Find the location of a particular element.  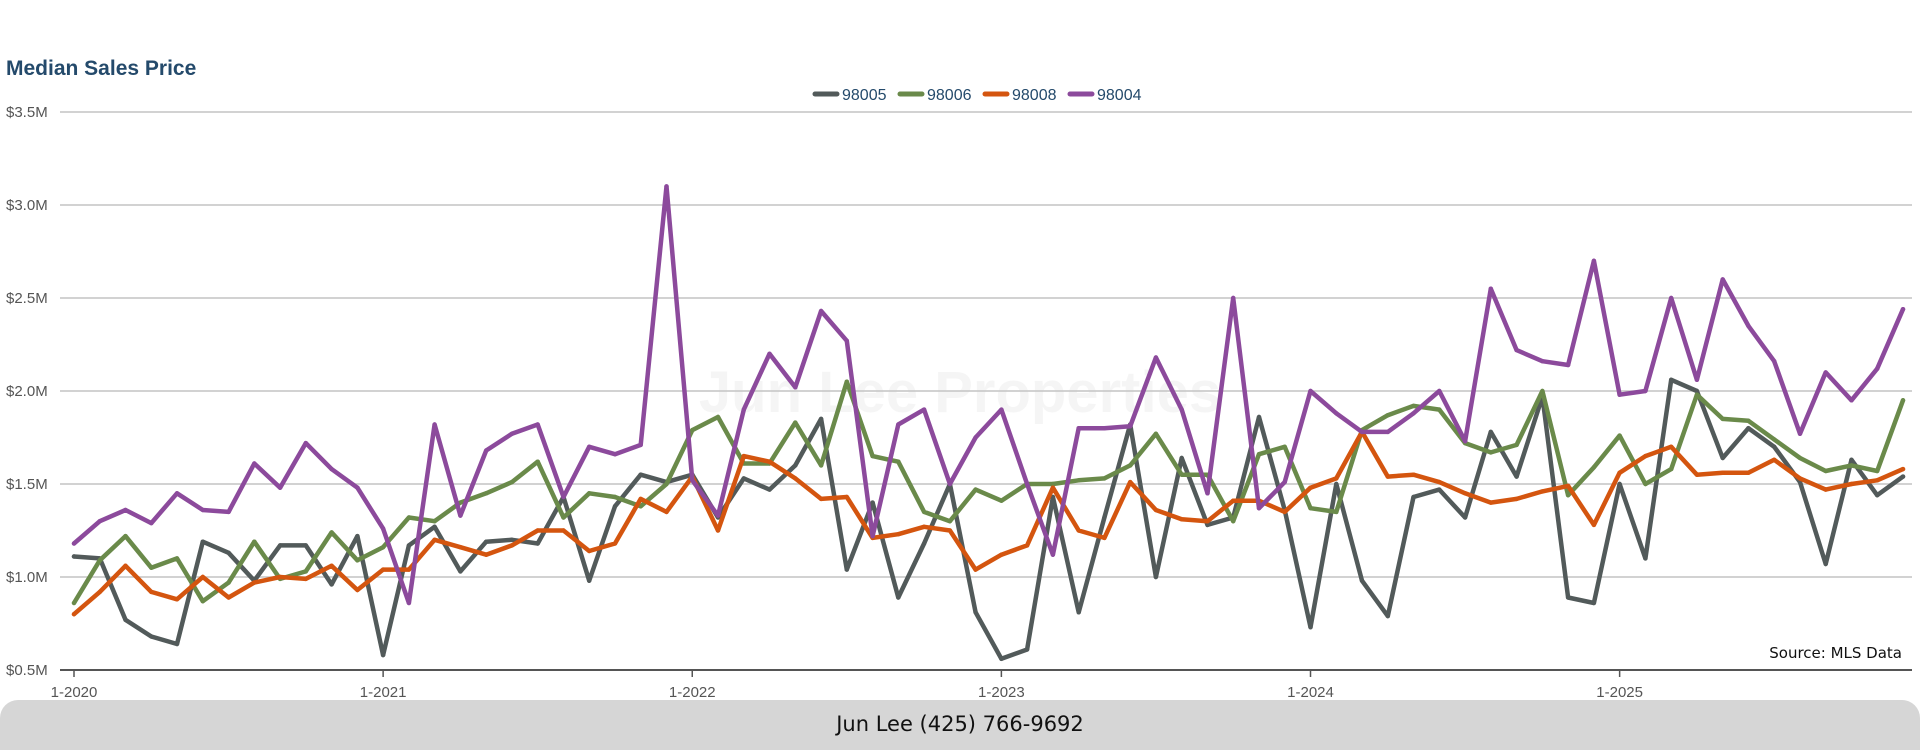

agent-contact: Jun Lee (425) 766-9692 is located at coordinates (960, 724).